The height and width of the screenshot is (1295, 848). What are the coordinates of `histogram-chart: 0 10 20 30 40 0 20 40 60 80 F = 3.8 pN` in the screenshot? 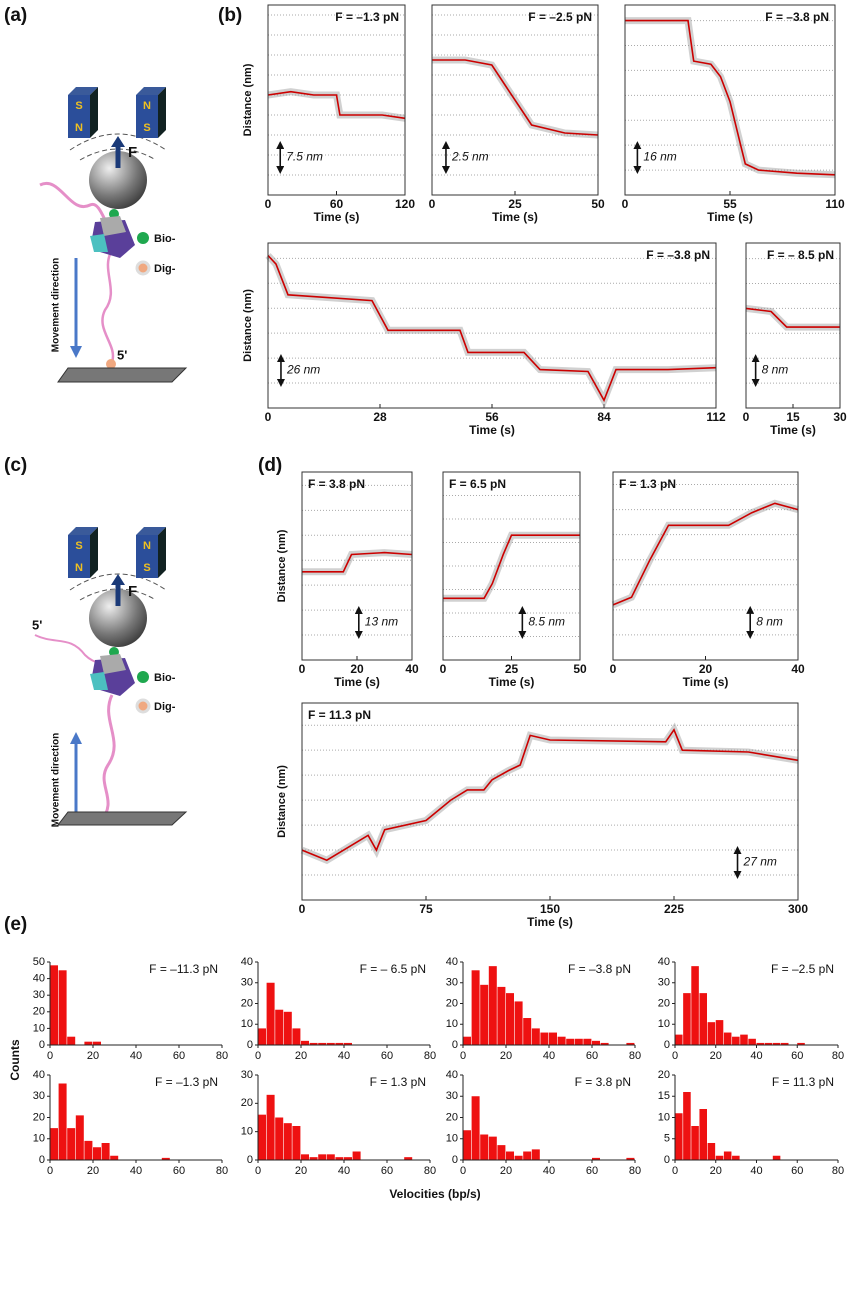 It's located at (543, 1123).